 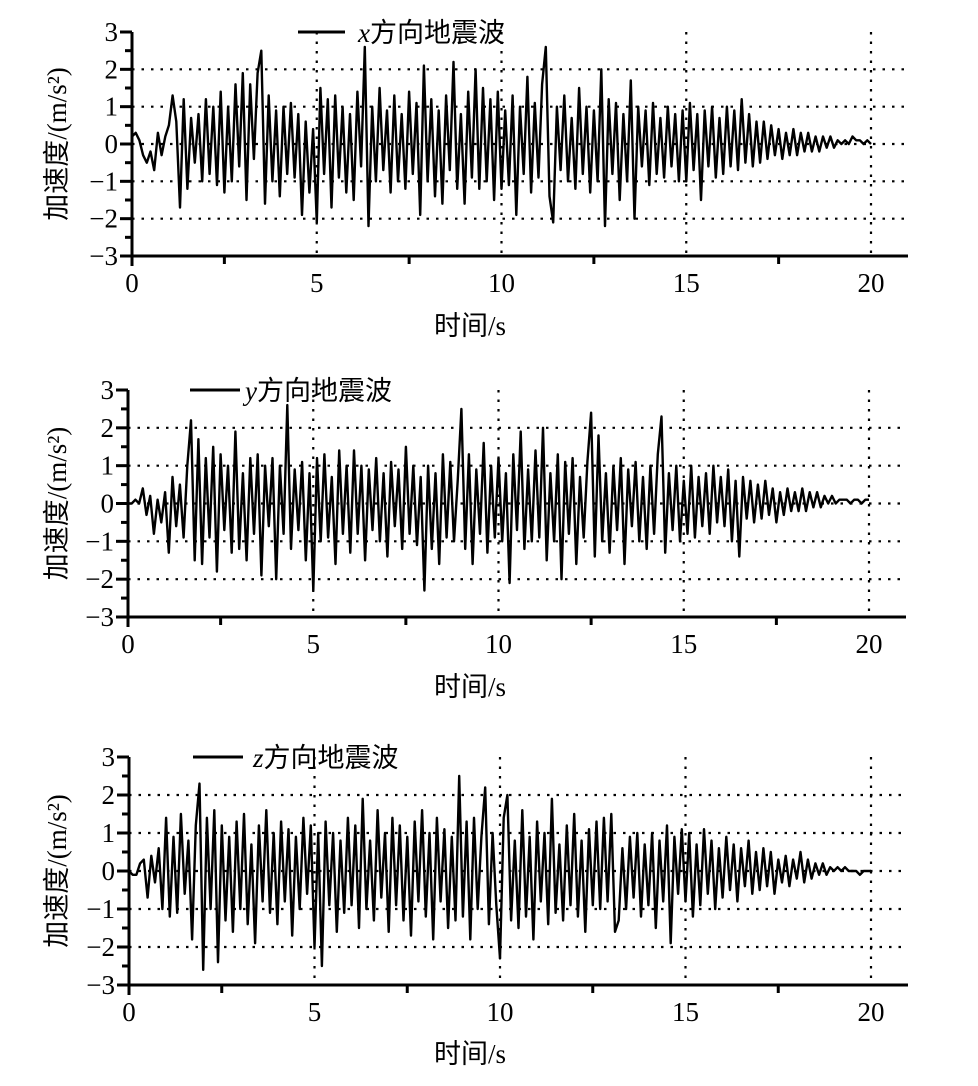 I want to click on legend: y方向地震波, so click(x=291, y=391).